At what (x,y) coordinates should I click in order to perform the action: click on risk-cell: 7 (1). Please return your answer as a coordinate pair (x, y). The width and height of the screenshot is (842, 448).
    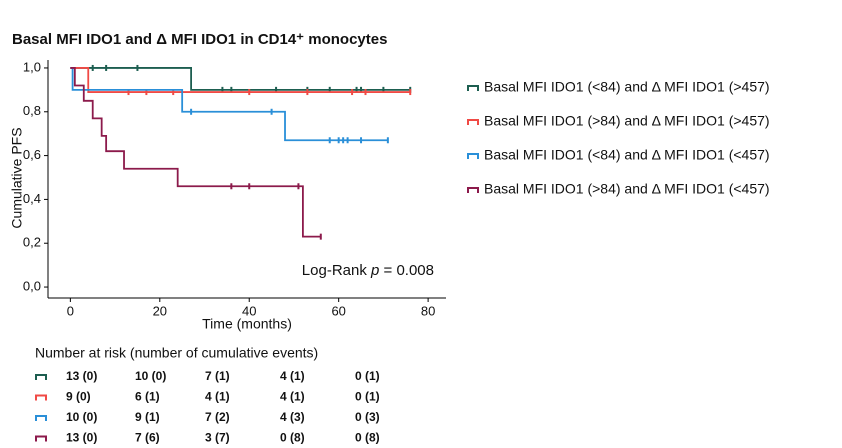
    Looking at the image, I should click on (217, 376).